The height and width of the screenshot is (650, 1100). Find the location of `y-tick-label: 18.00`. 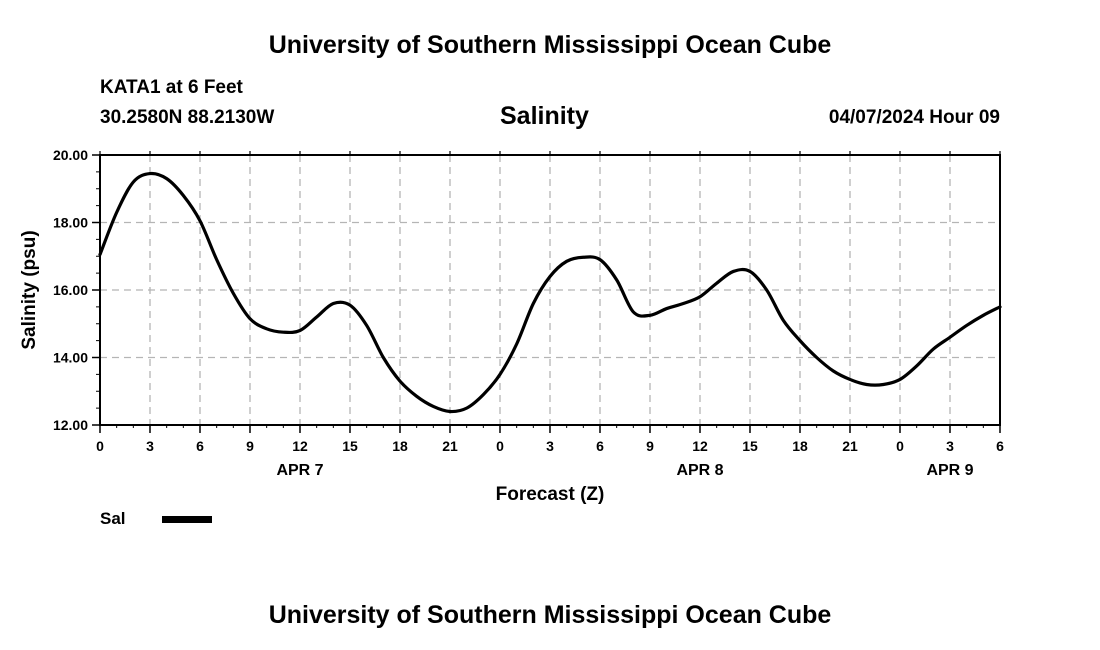

y-tick-label: 18.00 is located at coordinates (70, 223).